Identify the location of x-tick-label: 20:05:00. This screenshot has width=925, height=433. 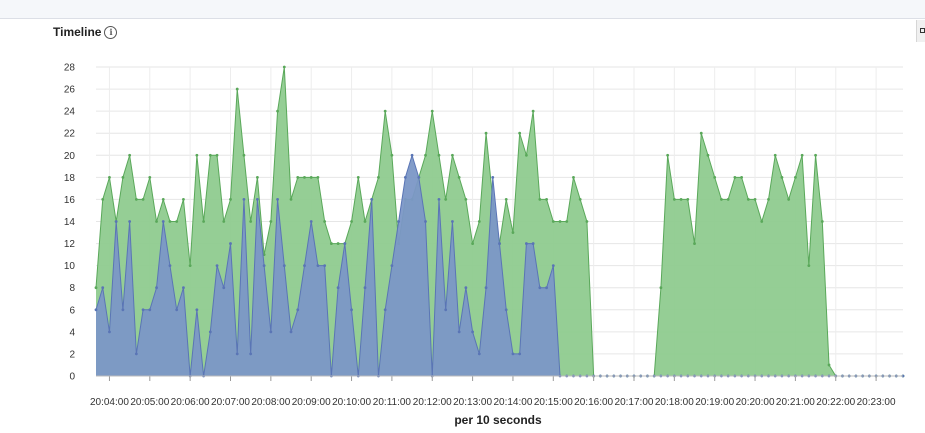
(149, 402).